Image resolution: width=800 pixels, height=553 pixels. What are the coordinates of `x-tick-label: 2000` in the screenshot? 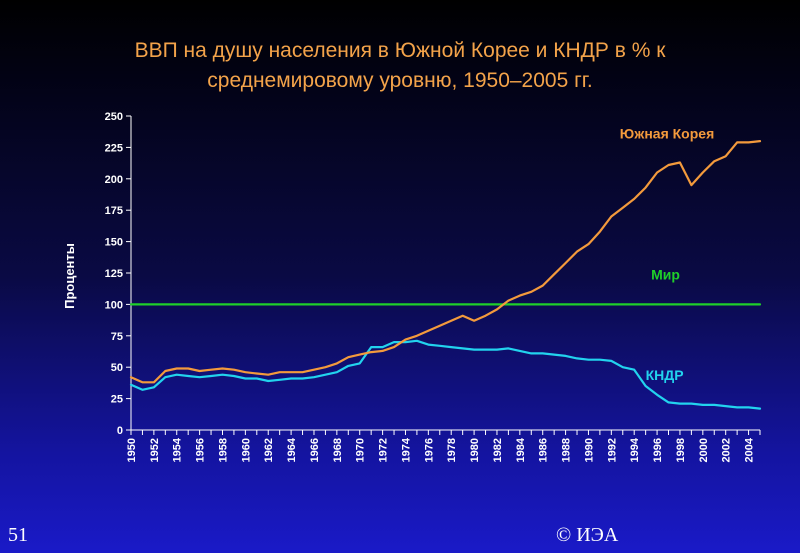 It's located at (704, 450).